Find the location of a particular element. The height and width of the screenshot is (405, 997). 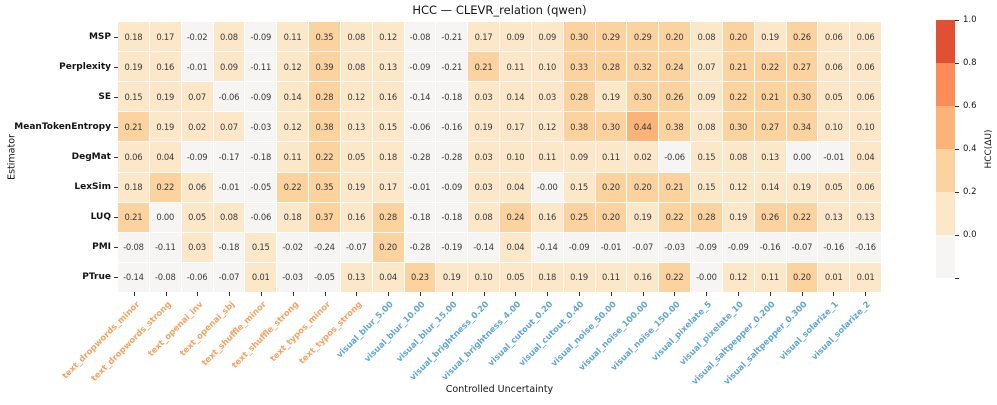

colorbar-tick-label: 0.4 is located at coordinates (970, 149).